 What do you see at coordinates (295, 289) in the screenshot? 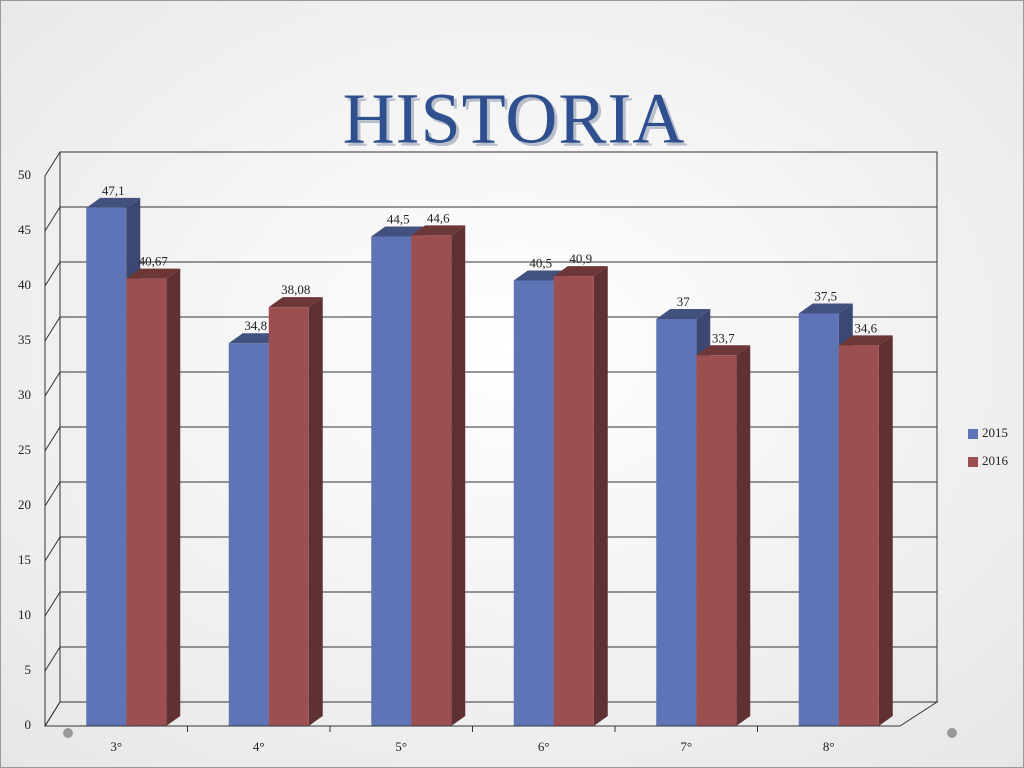
I see `value-label: 38,08` at bounding box center [295, 289].